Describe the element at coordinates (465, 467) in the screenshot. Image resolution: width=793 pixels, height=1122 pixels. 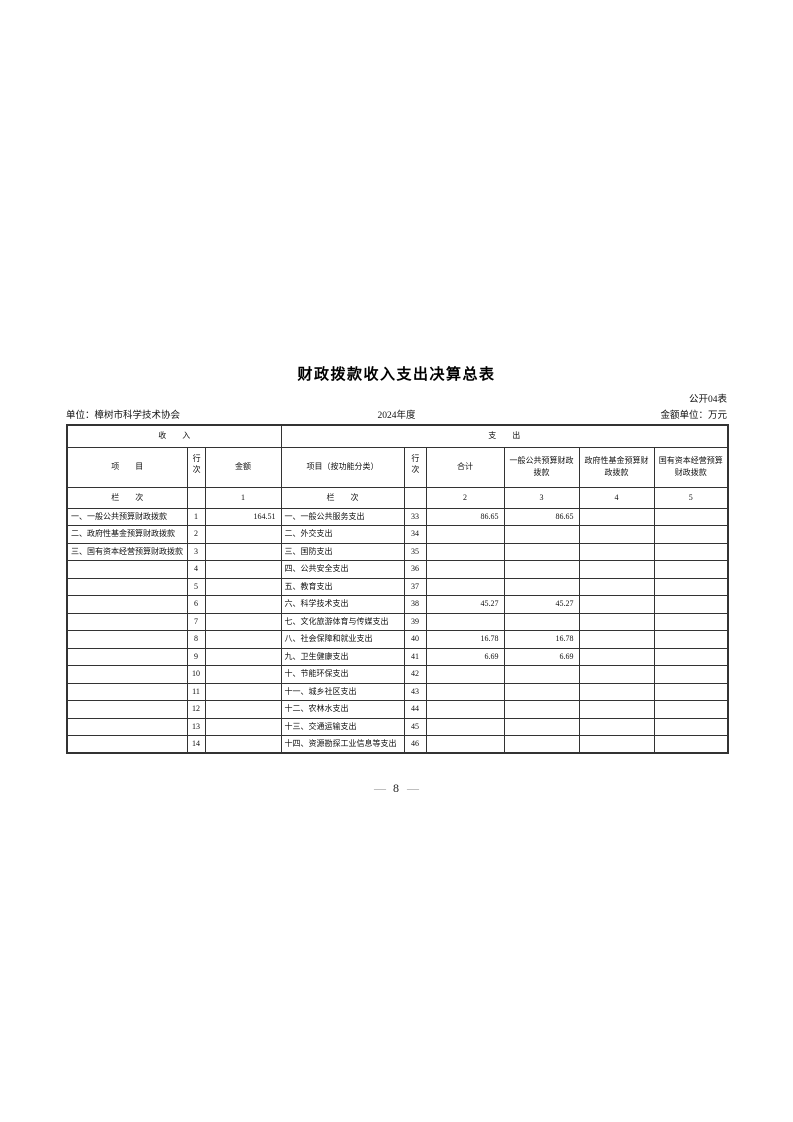
I see `total-header: 合计` at that location.